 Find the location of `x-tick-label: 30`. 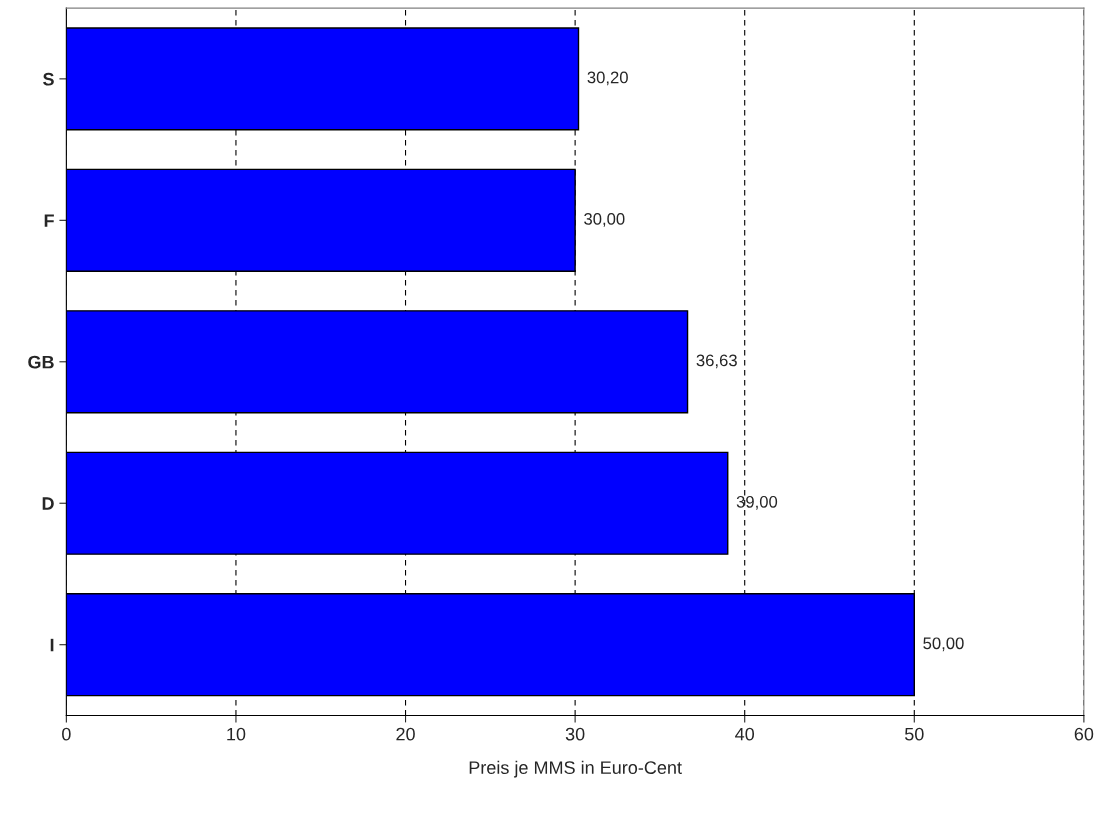

x-tick-label: 30 is located at coordinates (575, 734).